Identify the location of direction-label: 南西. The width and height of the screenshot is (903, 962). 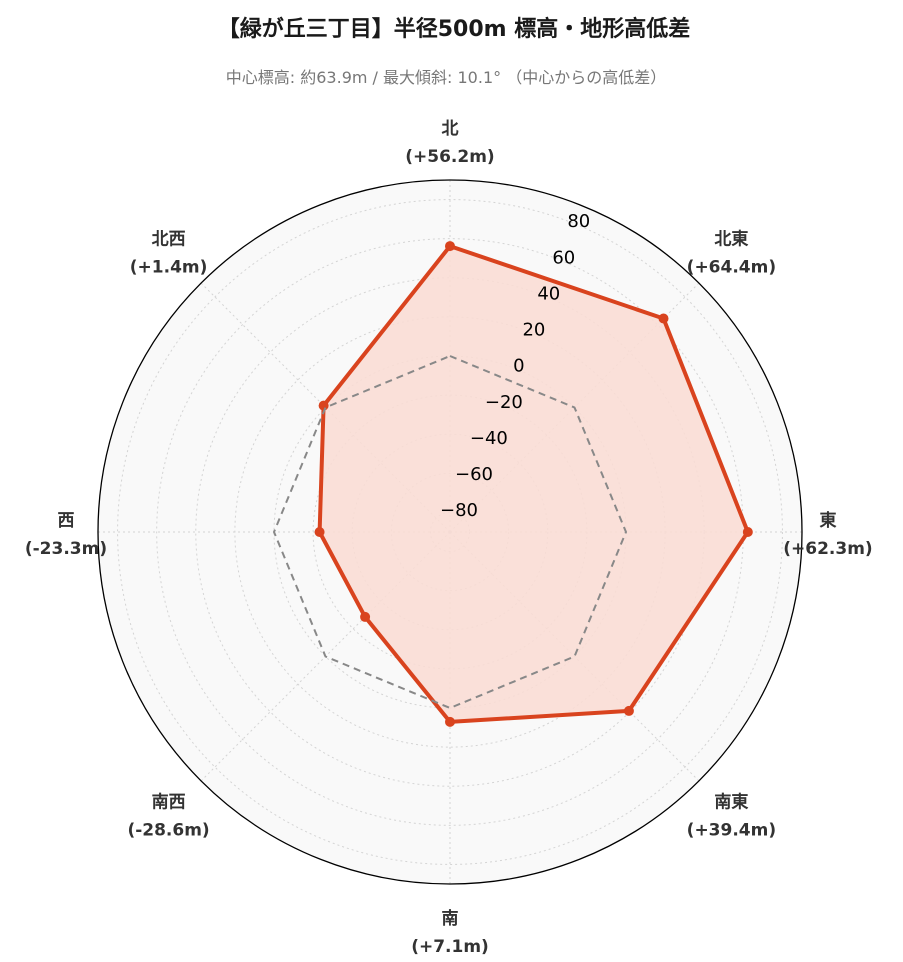
(169, 801).